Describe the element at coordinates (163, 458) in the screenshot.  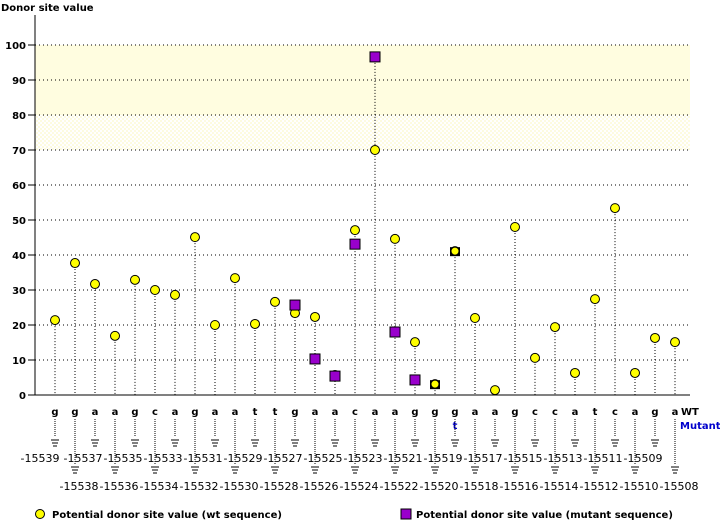
I see `position-label: -15533` at that location.